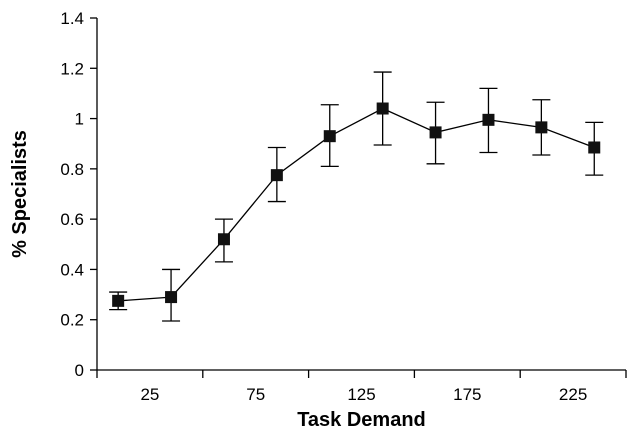 This screenshot has width=628, height=433. Describe the element at coordinates (72, 219) in the screenshot. I see `y-tick-label: 0.6` at that location.